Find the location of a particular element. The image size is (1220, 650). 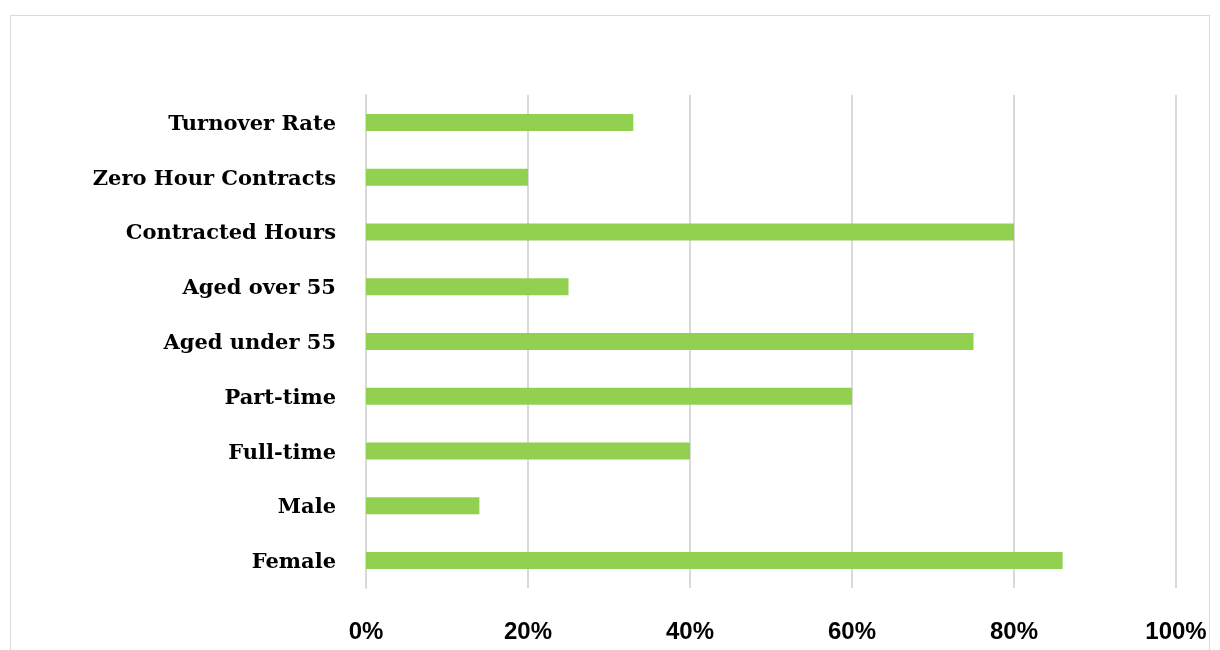

x-tick-label: 0% is located at coordinates (366, 630).